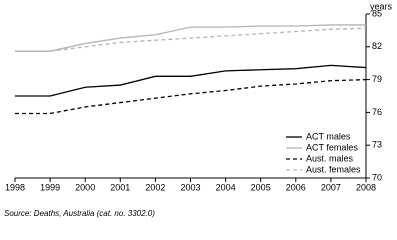  I want to click on x-tick-label: 2001, so click(120, 187).